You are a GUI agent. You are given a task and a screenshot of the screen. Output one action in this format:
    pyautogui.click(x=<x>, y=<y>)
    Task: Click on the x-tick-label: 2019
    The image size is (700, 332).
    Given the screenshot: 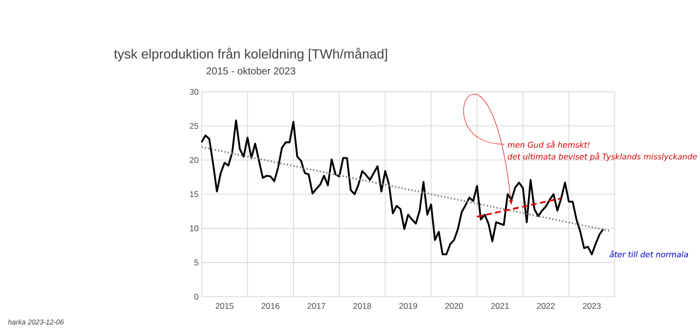 What is the action you would take?
    pyautogui.click(x=408, y=305)
    